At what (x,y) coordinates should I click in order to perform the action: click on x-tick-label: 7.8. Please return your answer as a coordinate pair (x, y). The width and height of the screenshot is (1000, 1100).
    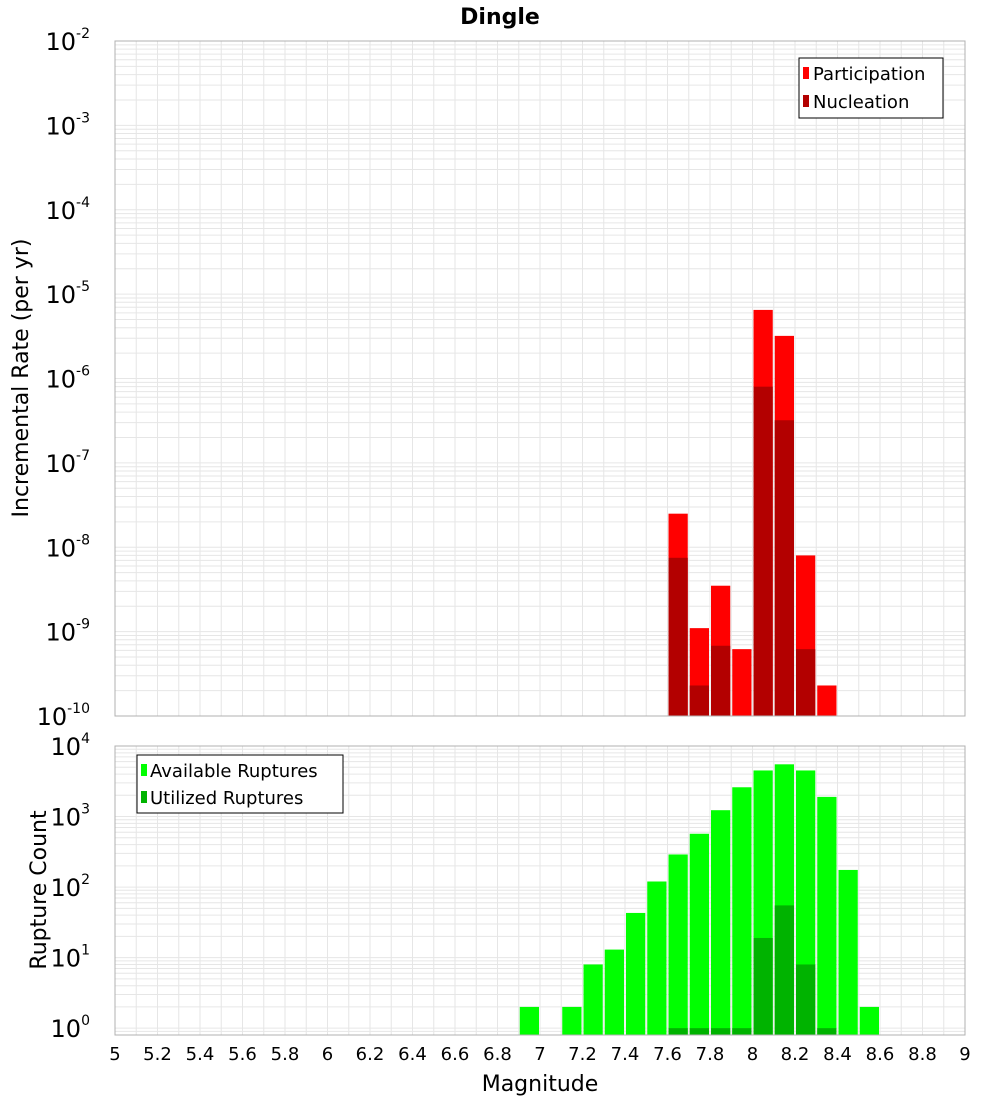
    Looking at the image, I should click on (710, 1054).